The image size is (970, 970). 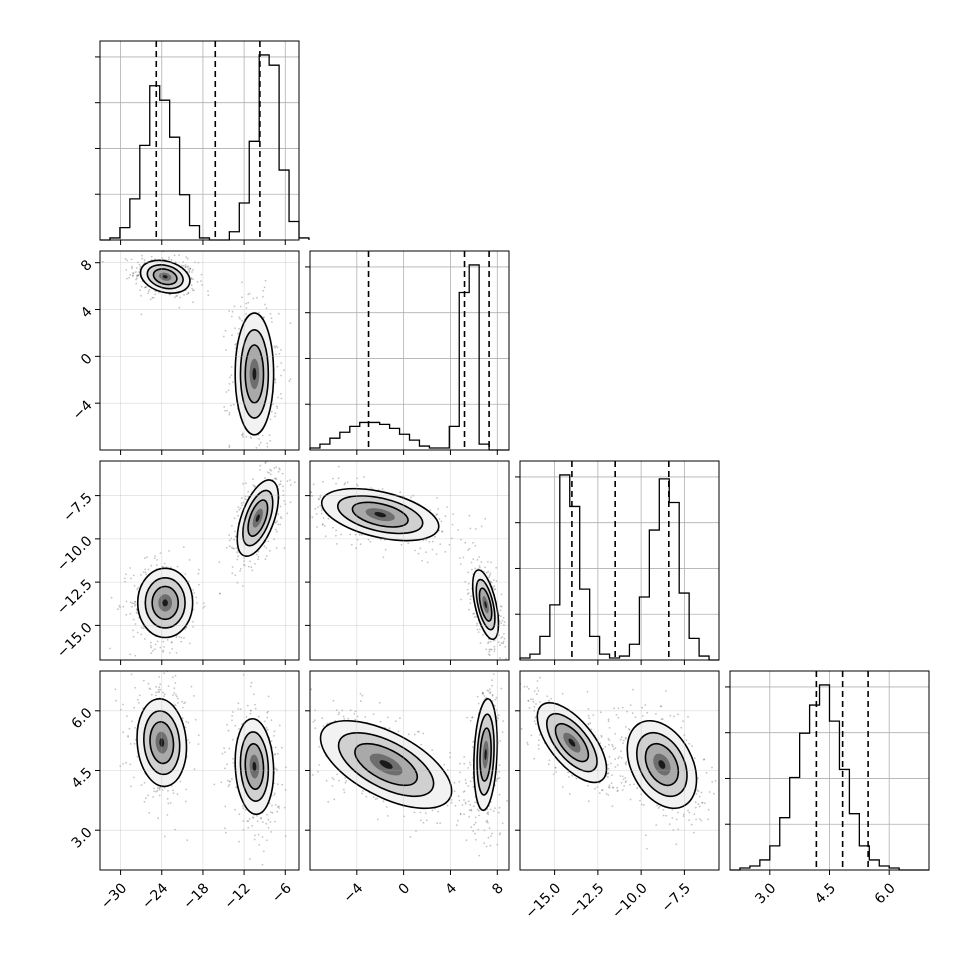 I want to click on scatter-2-1-content, so click(x=408, y=562).